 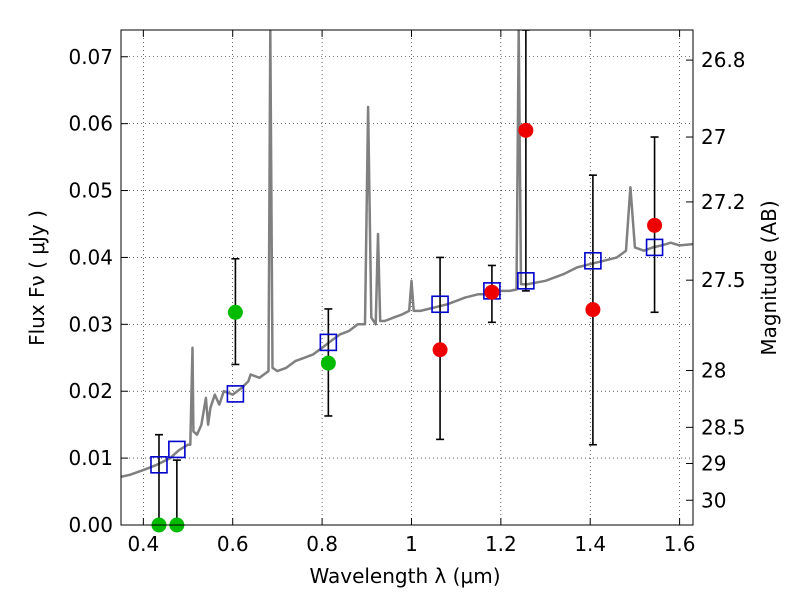 I want to click on x-tick-label: 0.8, so click(x=322, y=544).